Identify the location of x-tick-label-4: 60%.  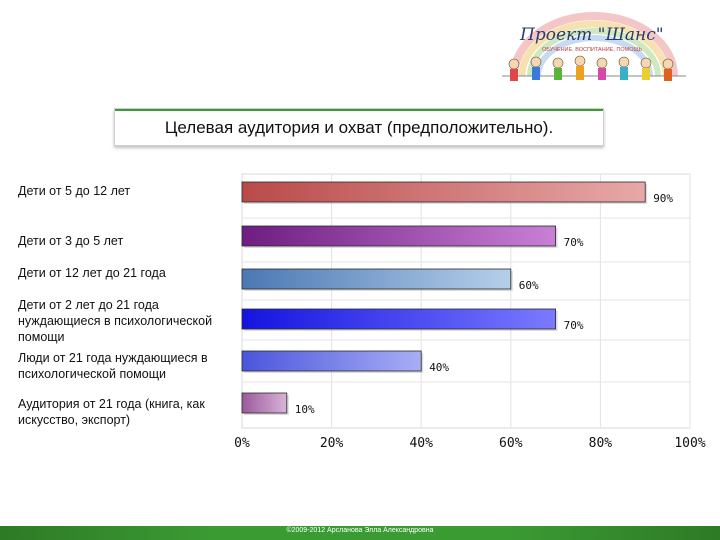
(511, 443).